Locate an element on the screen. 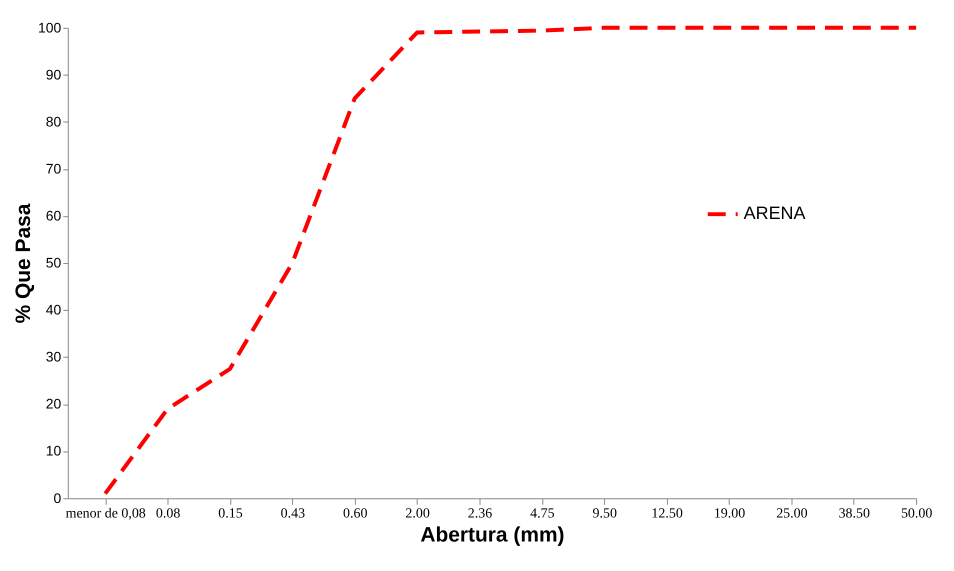 Image resolution: width=954 pixels, height=571 pixels. y-axis-title: % Que Pasa is located at coordinates (24, 263).